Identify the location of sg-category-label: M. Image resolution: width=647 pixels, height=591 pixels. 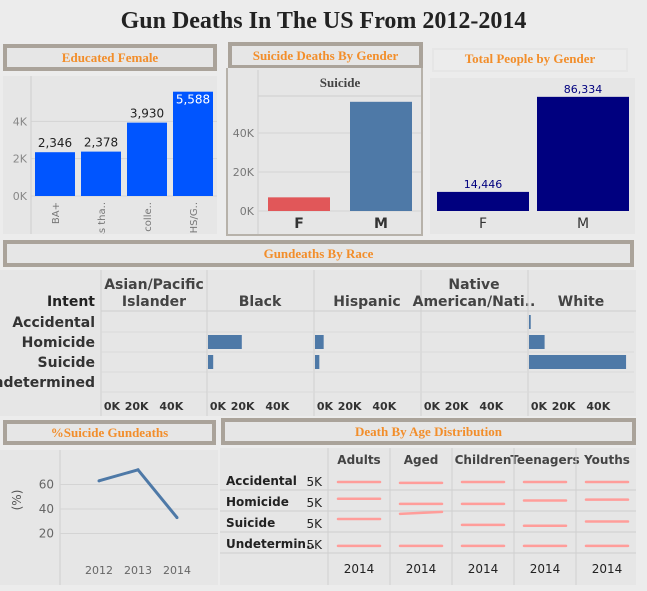
(381, 224).